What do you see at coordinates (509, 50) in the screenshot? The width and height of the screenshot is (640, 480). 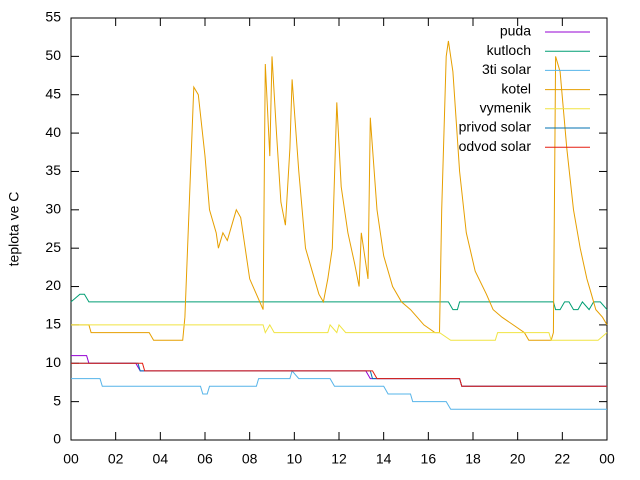 I see `legend-label: kutloch` at bounding box center [509, 50].